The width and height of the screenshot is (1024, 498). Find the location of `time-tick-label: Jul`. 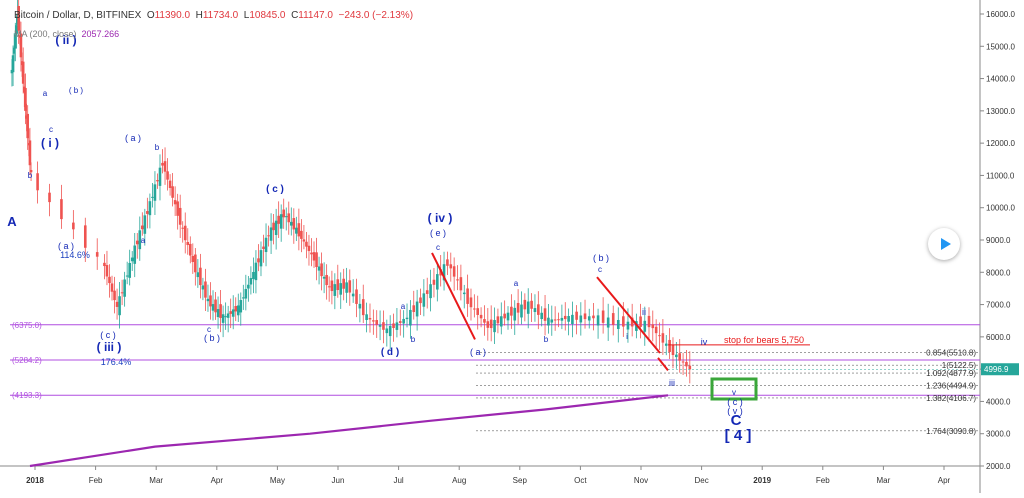

time-tick-label: Jul is located at coordinates (398, 480).